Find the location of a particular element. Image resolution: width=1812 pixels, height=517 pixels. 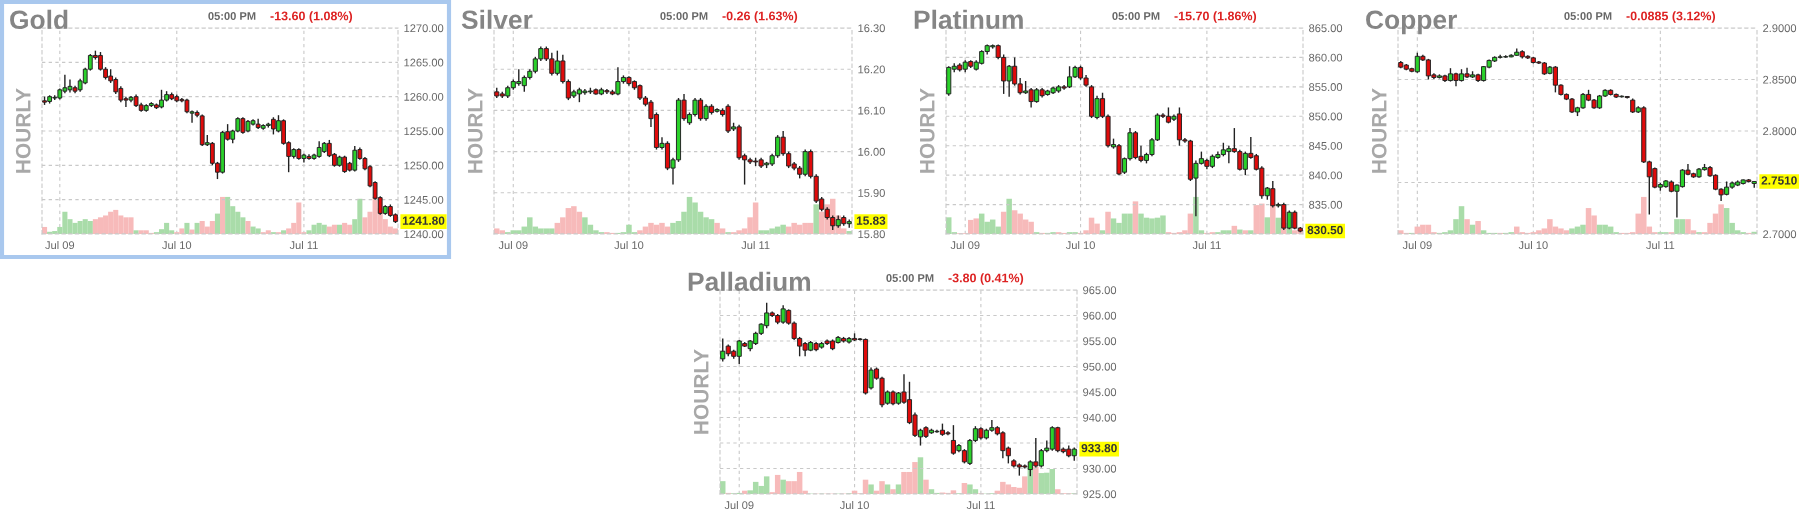

y-tick-label: 1270.00 is located at coordinates (424, 28).